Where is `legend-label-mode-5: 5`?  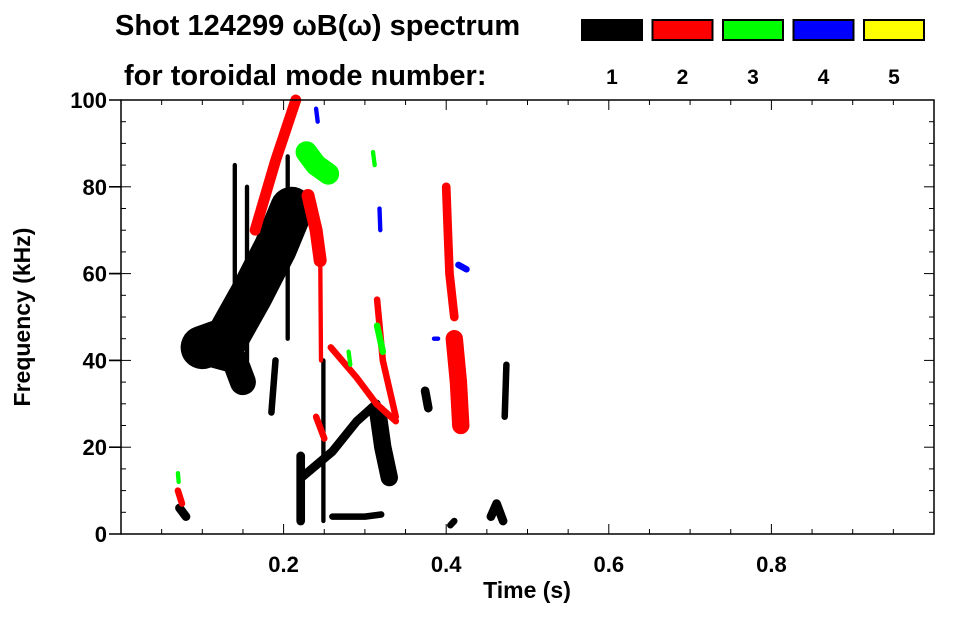 legend-label-mode-5: 5 is located at coordinates (894, 77).